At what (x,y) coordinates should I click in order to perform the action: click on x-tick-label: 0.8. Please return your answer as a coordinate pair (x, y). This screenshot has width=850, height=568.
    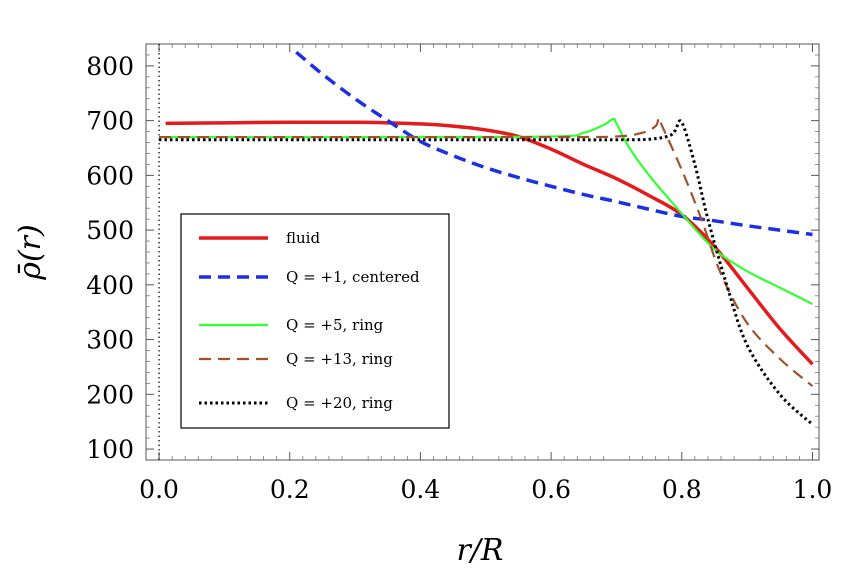
    Looking at the image, I should click on (682, 489).